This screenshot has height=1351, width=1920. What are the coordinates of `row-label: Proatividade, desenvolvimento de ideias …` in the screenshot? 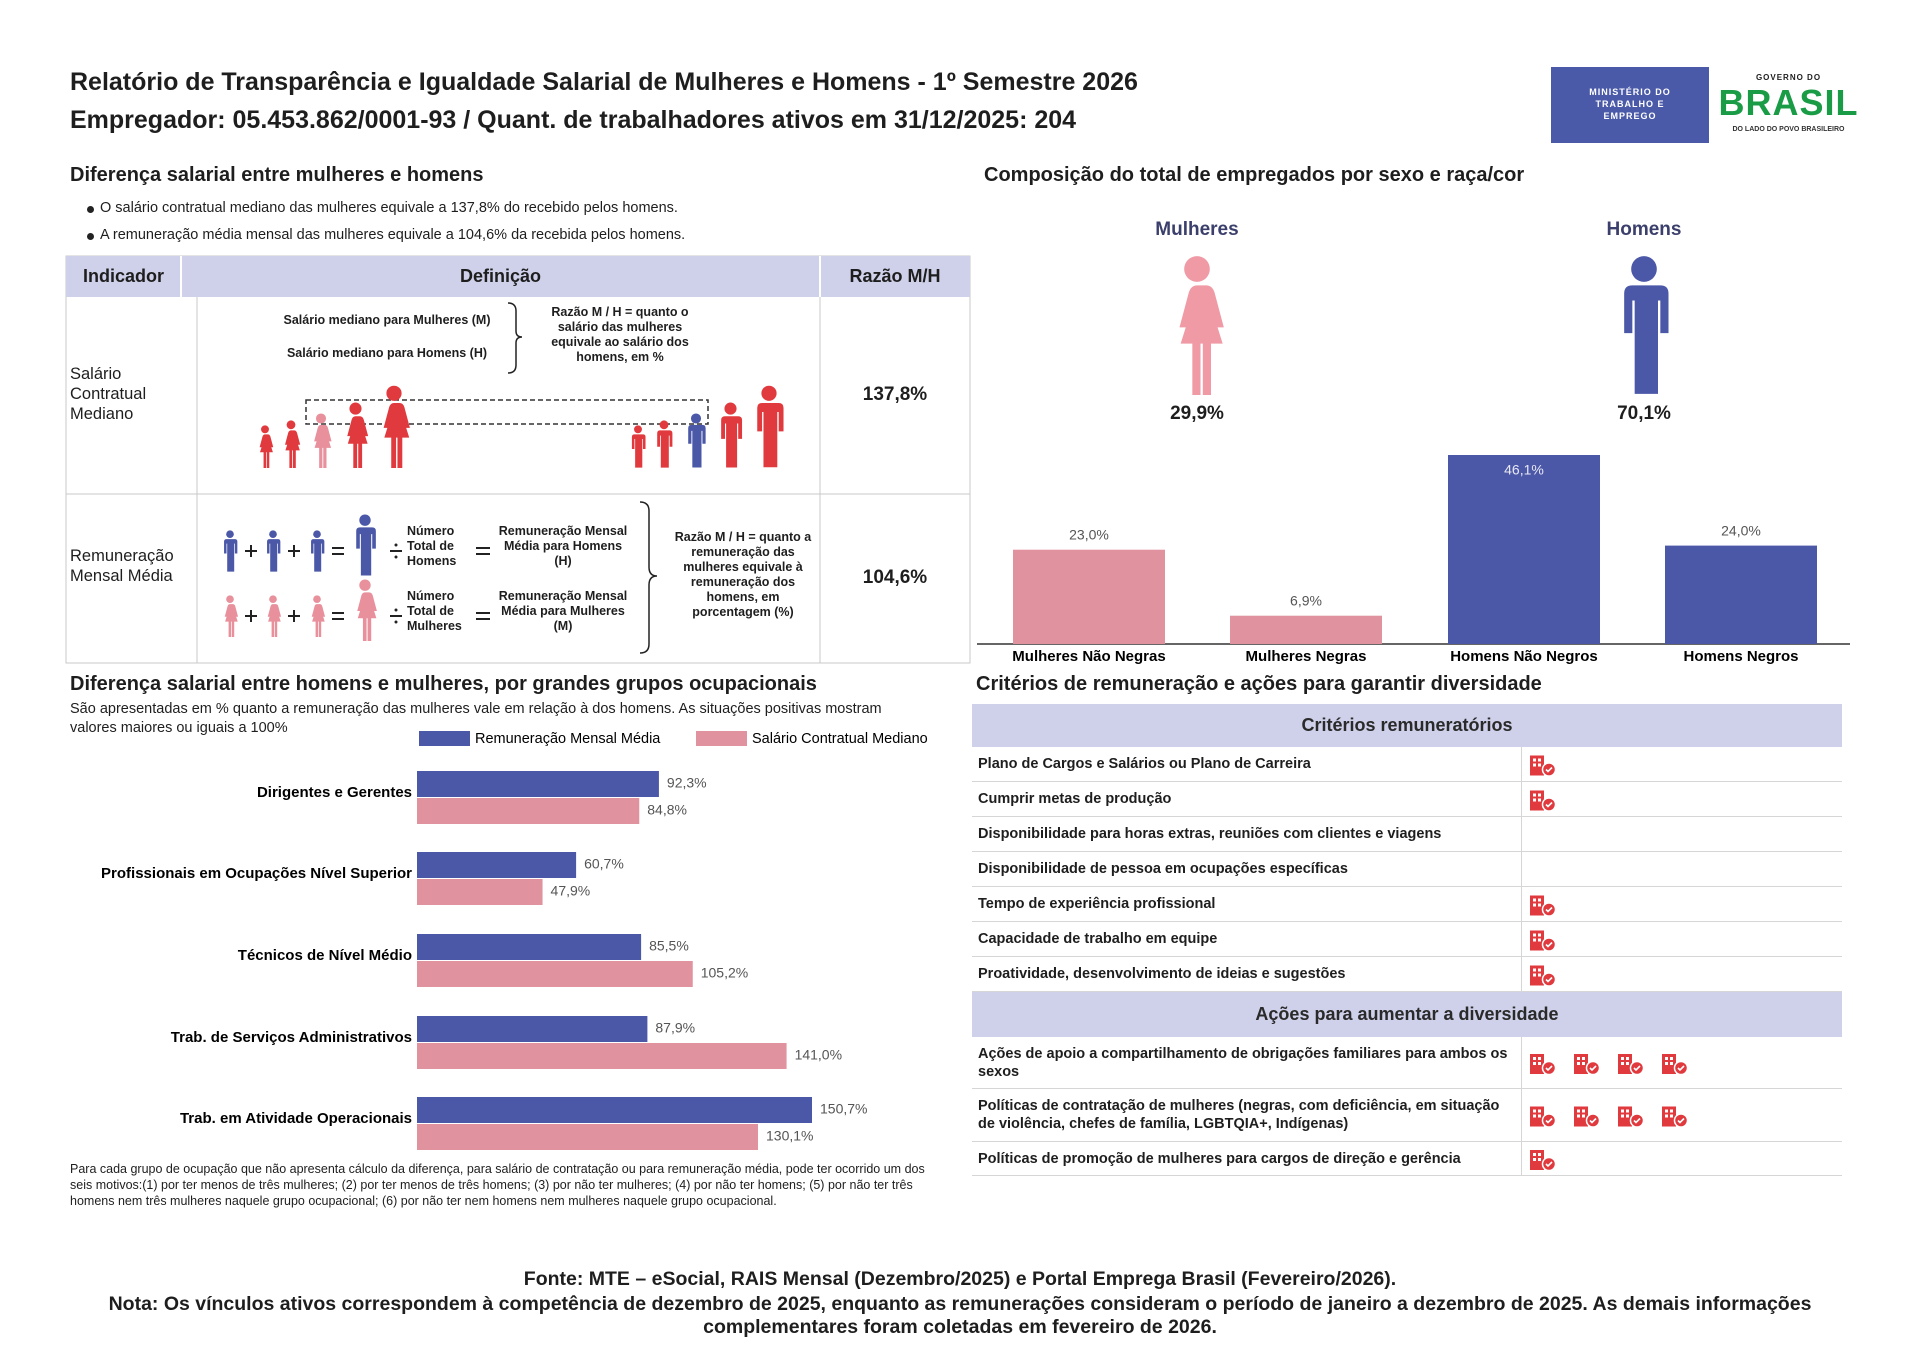 It's located at (1162, 974).